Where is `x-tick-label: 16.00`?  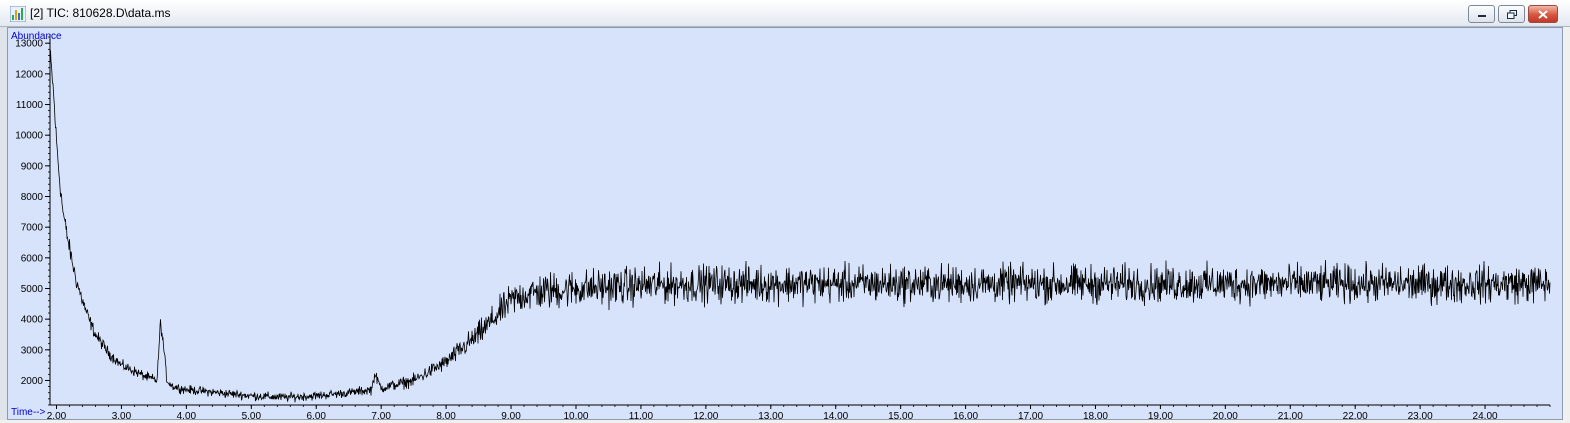 x-tick-label: 16.00 is located at coordinates (965, 416).